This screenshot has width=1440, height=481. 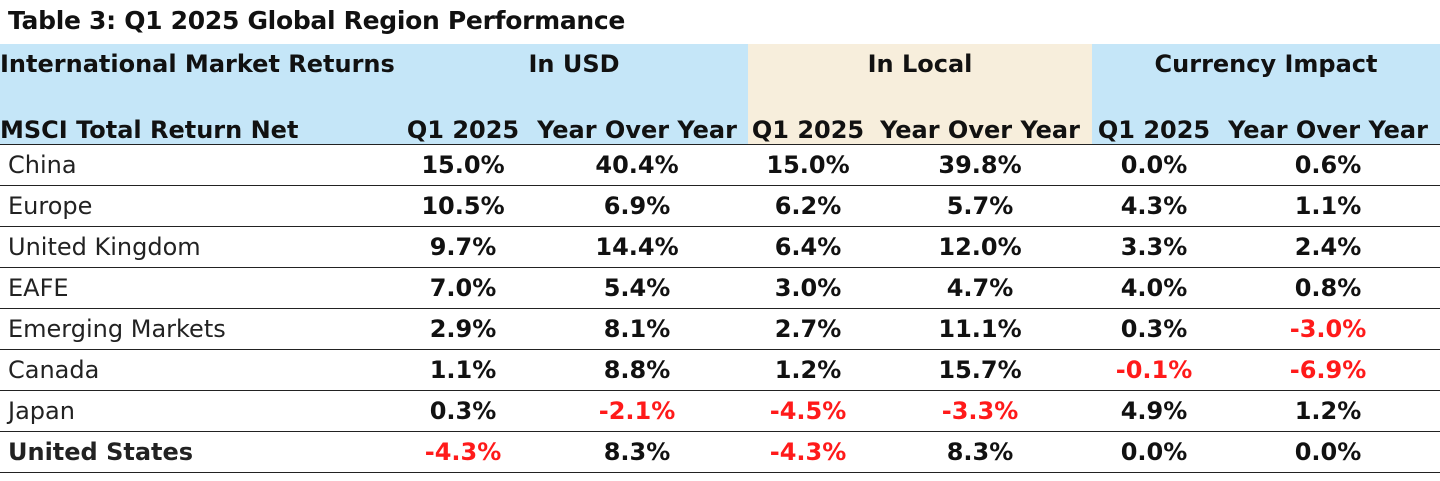 What do you see at coordinates (980, 370) in the screenshot?
I see `value-cell: 15.7%` at bounding box center [980, 370].